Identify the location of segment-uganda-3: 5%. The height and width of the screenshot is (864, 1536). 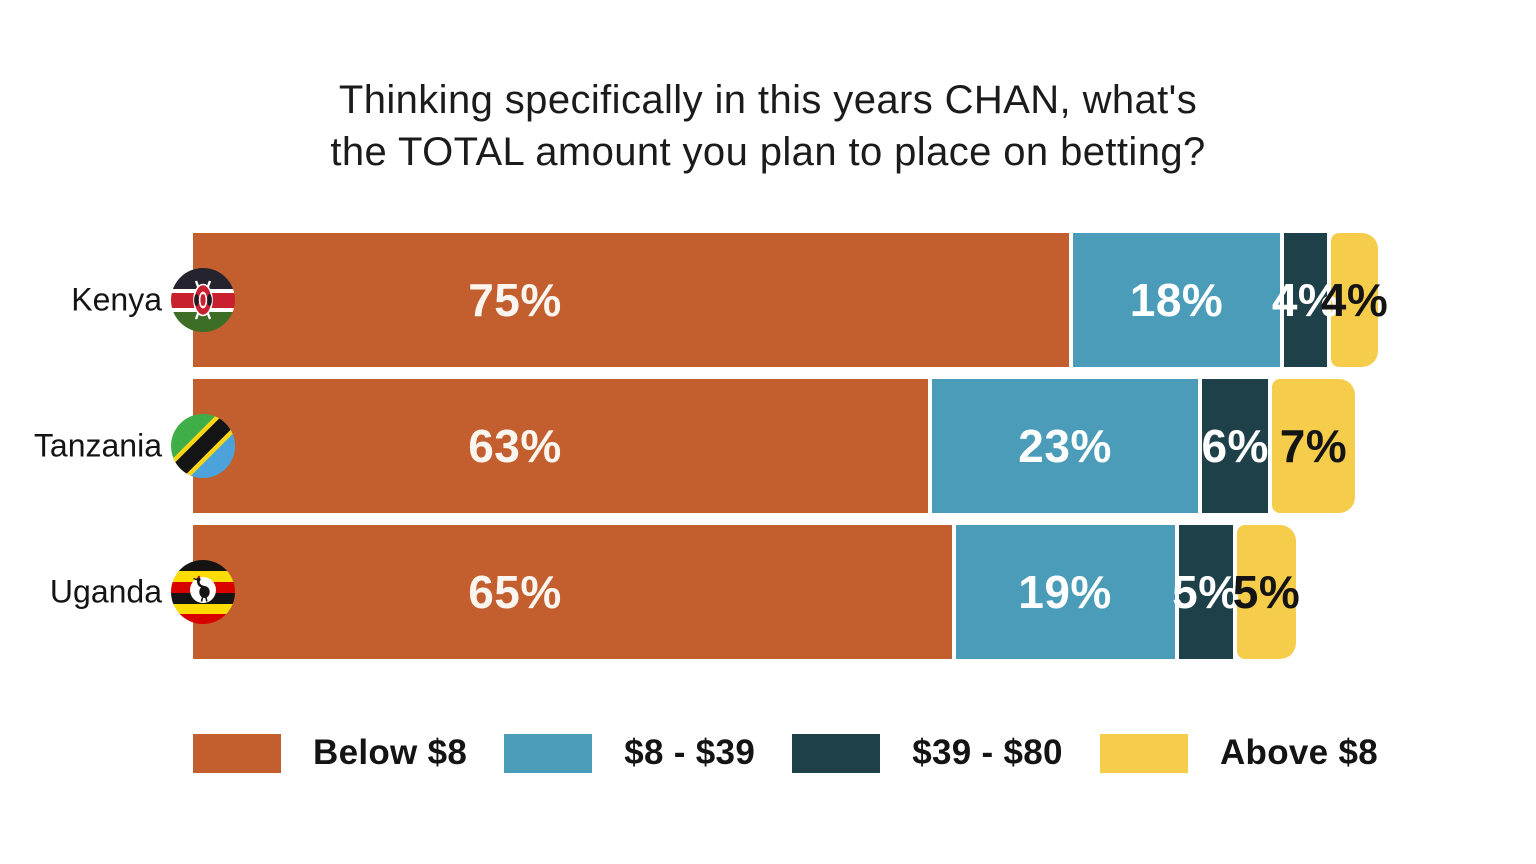
(1205, 592).